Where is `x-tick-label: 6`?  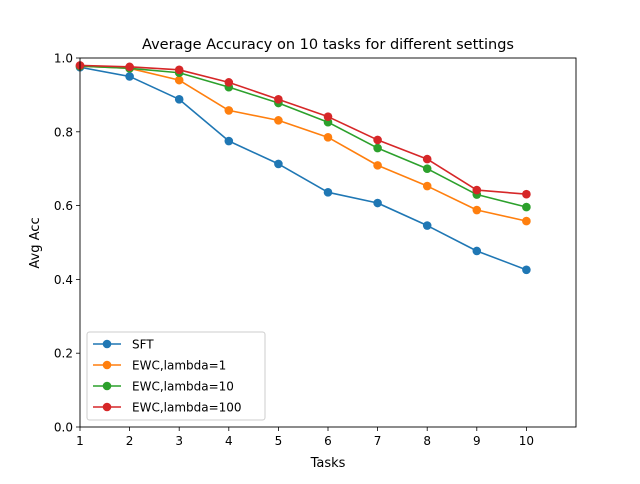
x-tick-label: 6 is located at coordinates (328, 441).